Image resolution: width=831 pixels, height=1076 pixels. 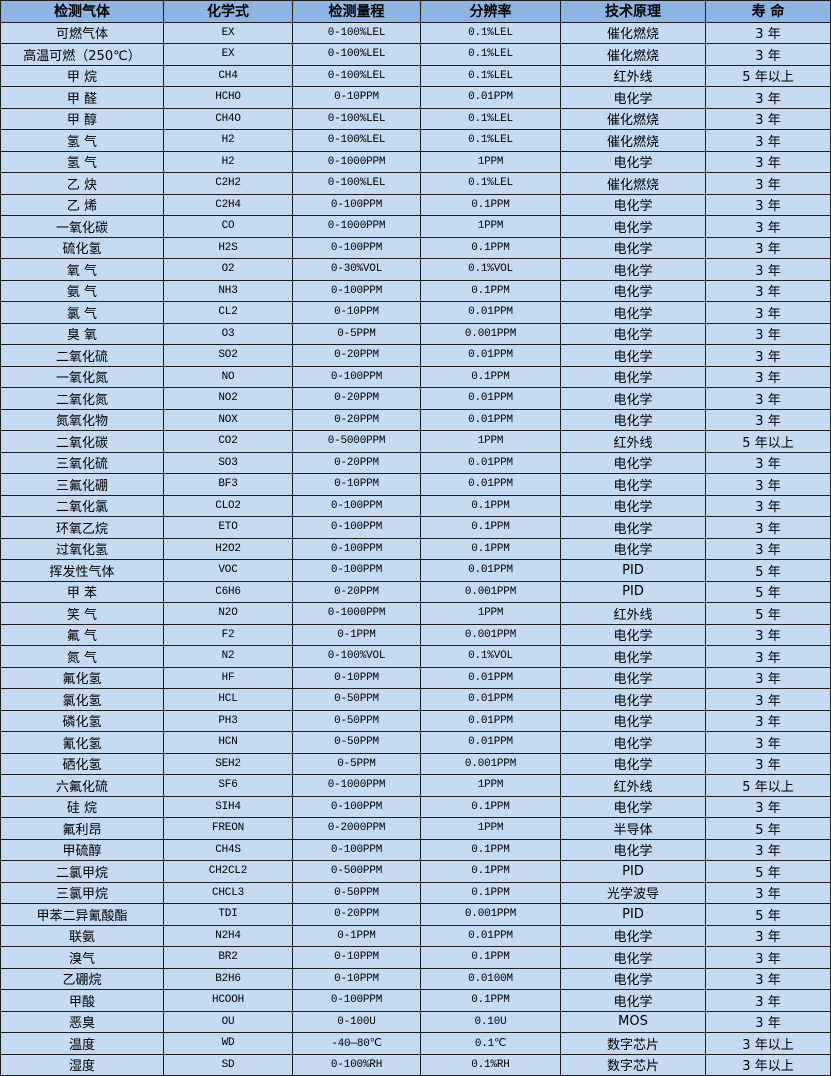 I want to click on gas-cell: 三氯甲烷, so click(x=82, y=892).